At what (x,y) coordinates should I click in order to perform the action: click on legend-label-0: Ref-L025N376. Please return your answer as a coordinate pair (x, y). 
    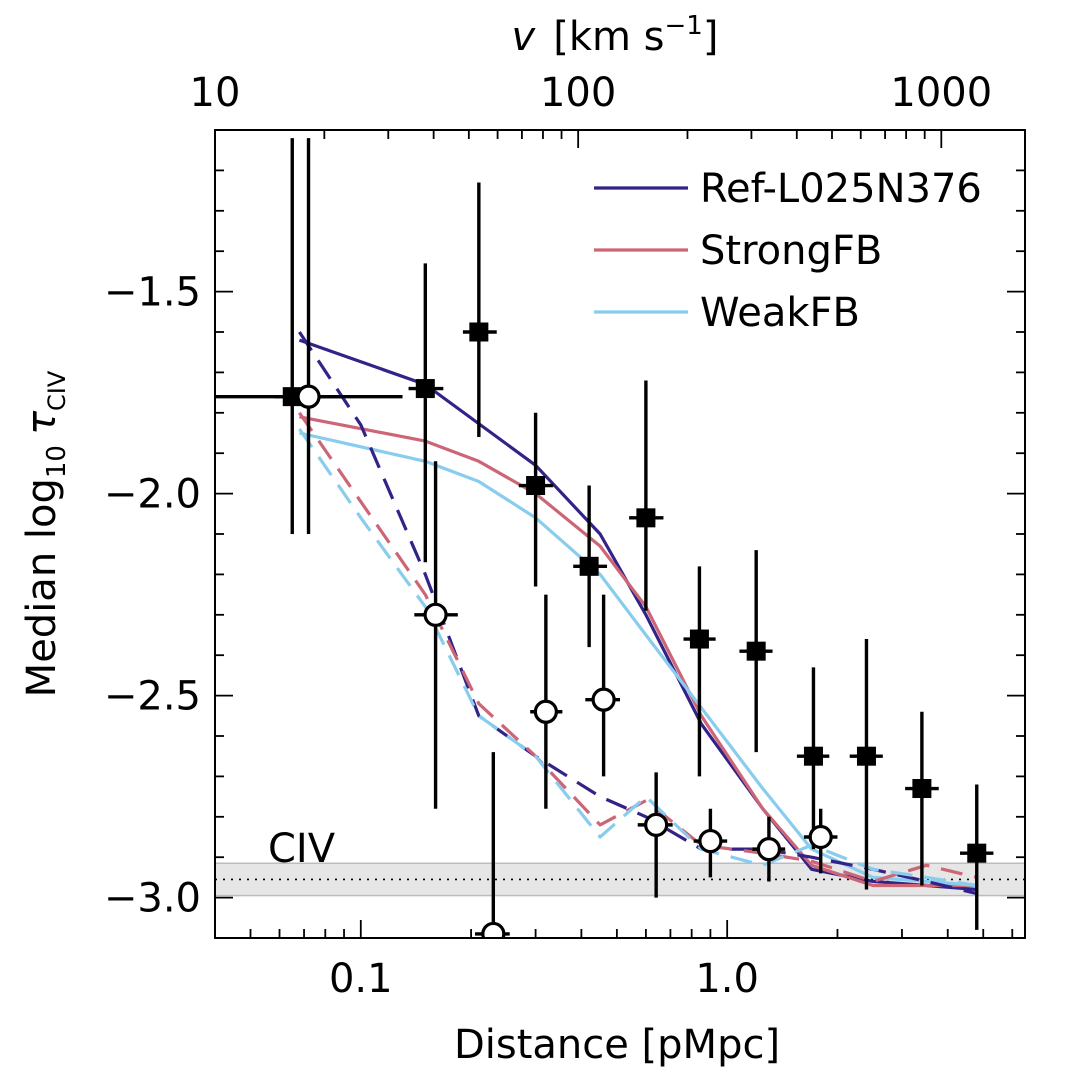
    Looking at the image, I should click on (841, 189).